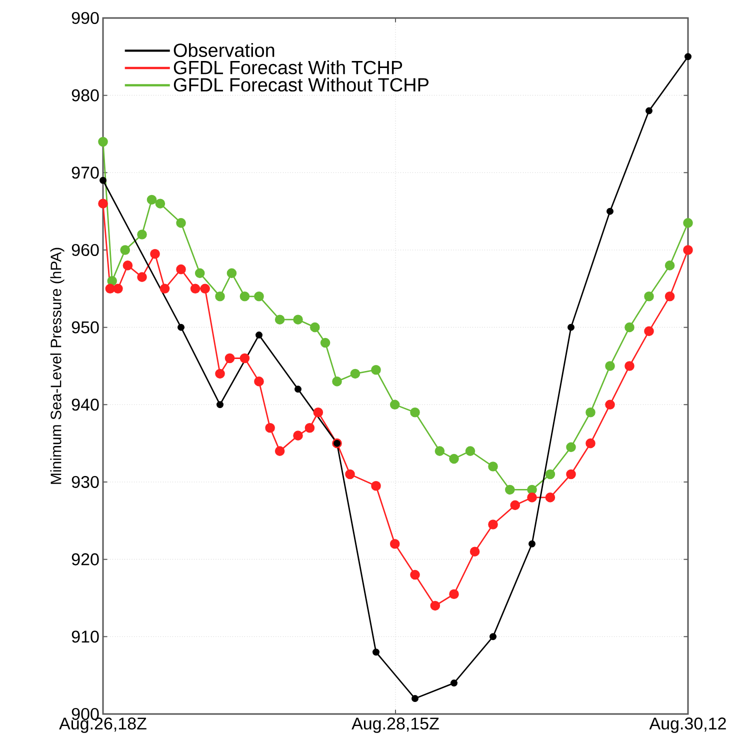 The height and width of the screenshot is (751, 755). What do you see at coordinates (288, 67) in the screenshot?
I see `legend-label: GFDL Forecast With TCHP` at bounding box center [288, 67].